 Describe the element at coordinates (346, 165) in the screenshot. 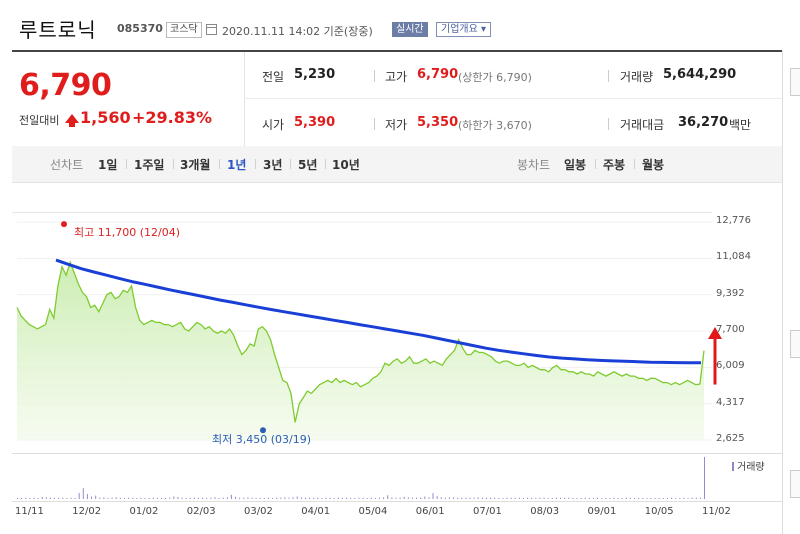

I see `tab-10y: 10년` at that location.